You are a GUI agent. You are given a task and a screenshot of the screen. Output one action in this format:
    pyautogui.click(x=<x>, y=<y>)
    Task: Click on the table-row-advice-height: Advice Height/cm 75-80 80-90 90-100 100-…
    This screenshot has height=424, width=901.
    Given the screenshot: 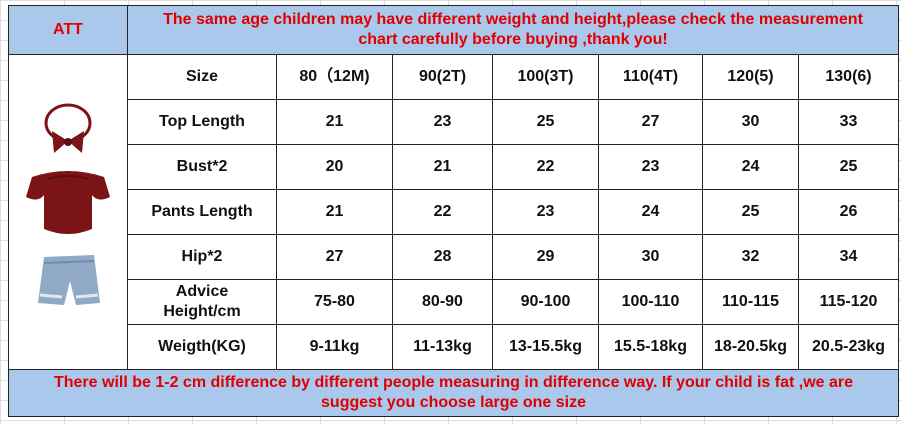 What is the action you would take?
    pyautogui.click(x=454, y=302)
    